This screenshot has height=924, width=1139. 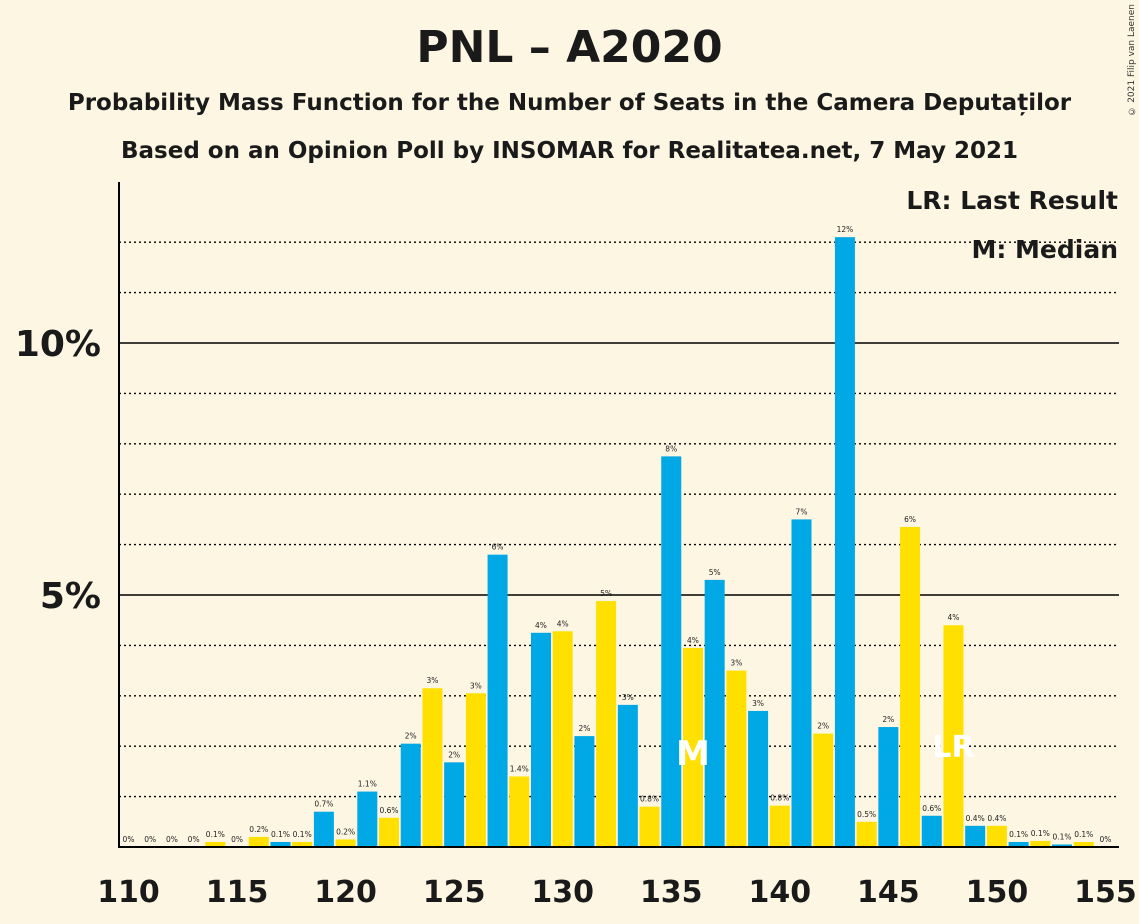 I want to click on bar-label-124: 3%, so click(x=432, y=680).